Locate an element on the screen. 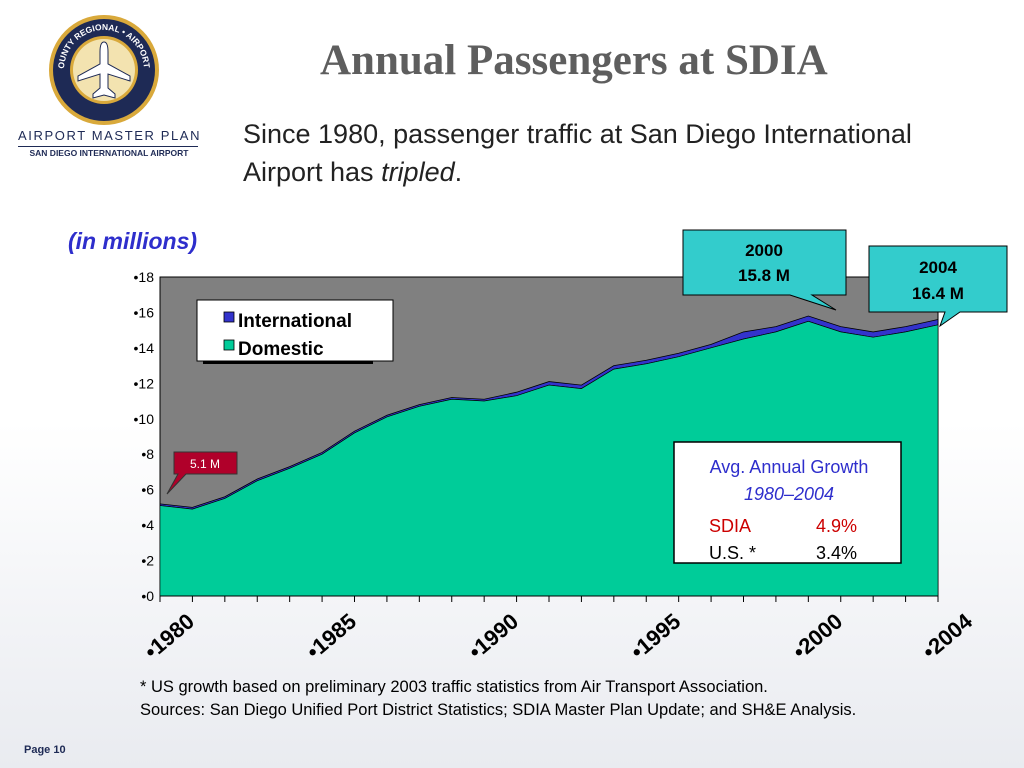 The height and width of the screenshot is (768, 1024). legend-swatch-domestic is located at coordinates (229, 345).